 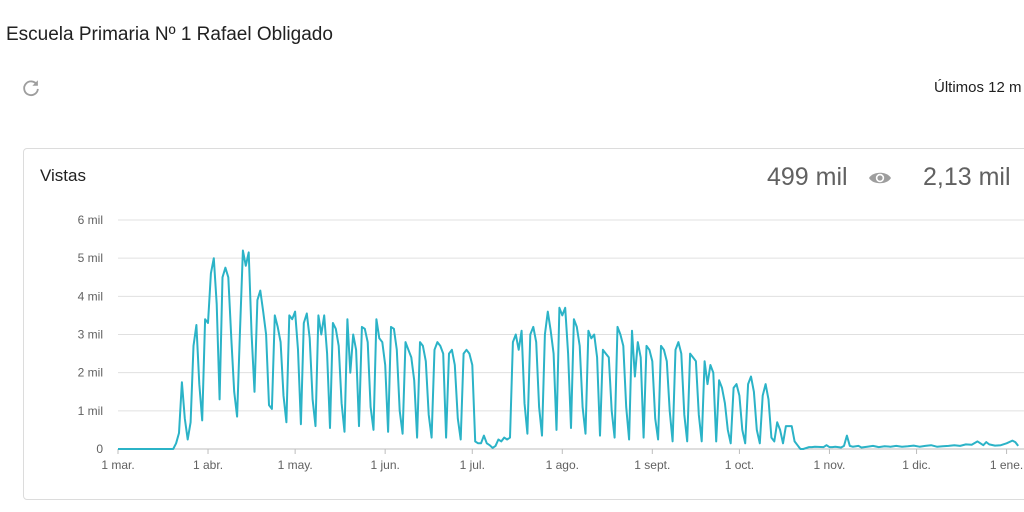 What do you see at coordinates (169, 34) in the screenshot?
I see `page-title: Escuela Primaria Nº 1 Rafael Obligado` at bounding box center [169, 34].